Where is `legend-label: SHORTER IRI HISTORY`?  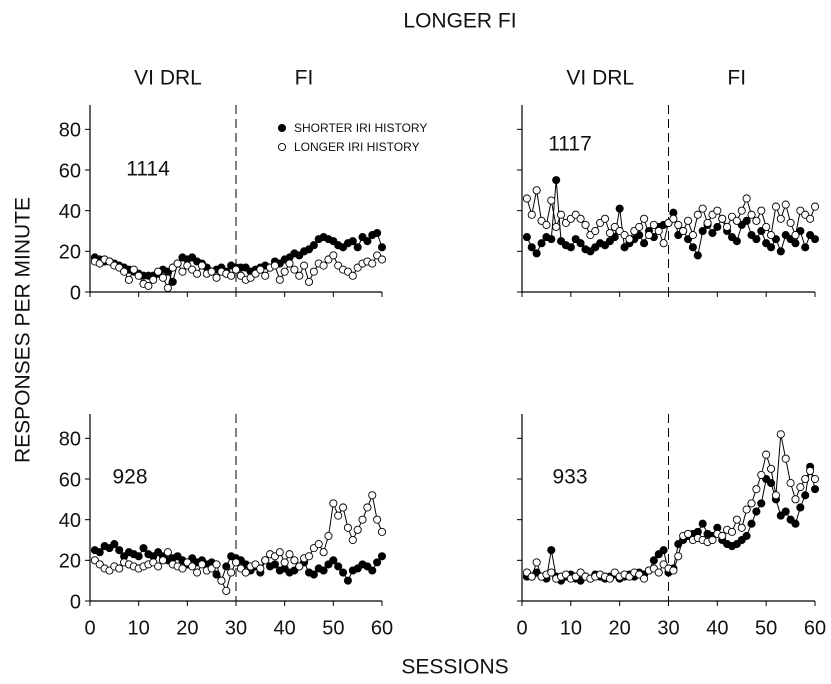 legend-label: SHORTER IRI HISTORY is located at coordinates (360, 128).